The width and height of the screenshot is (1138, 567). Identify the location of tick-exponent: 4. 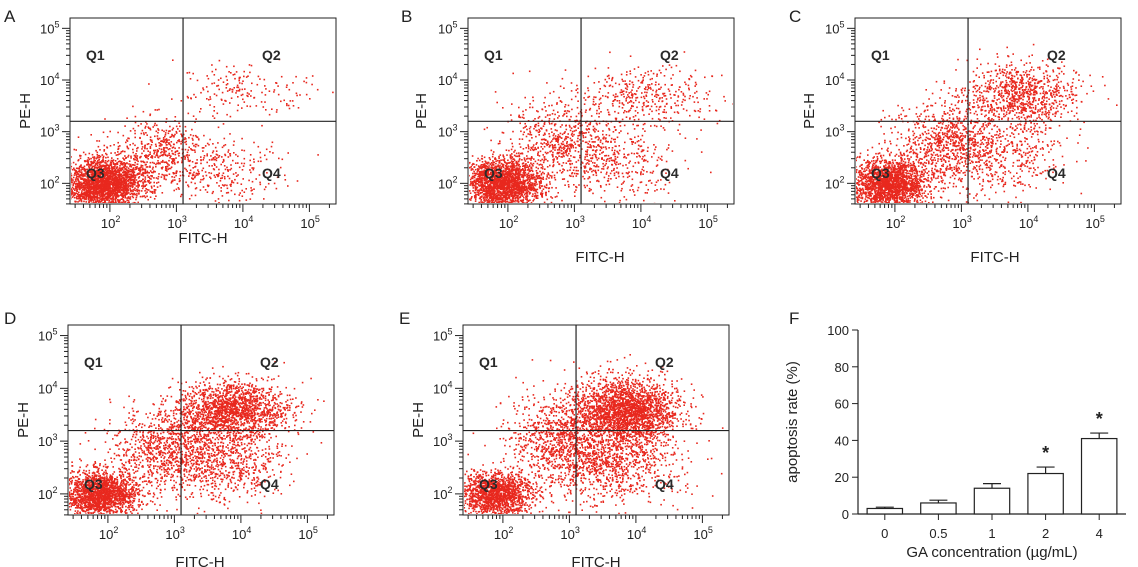
(250, 219).